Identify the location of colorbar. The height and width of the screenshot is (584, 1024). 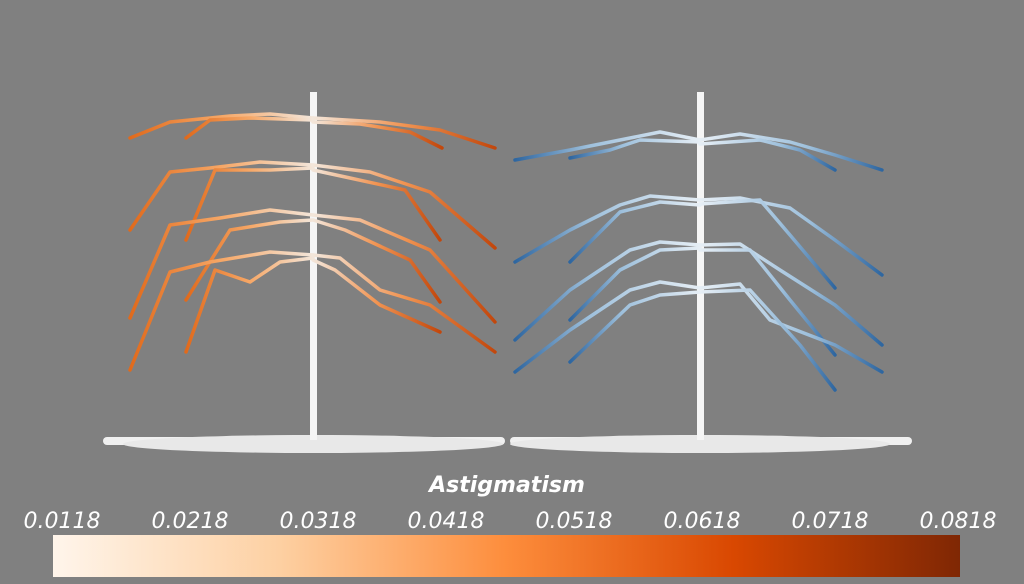
(506, 556).